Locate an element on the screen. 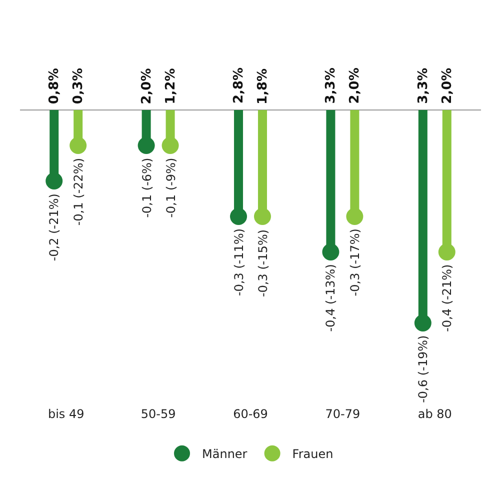 The image size is (501, 480). text: 1,2% is located at coordinates (170, 86).